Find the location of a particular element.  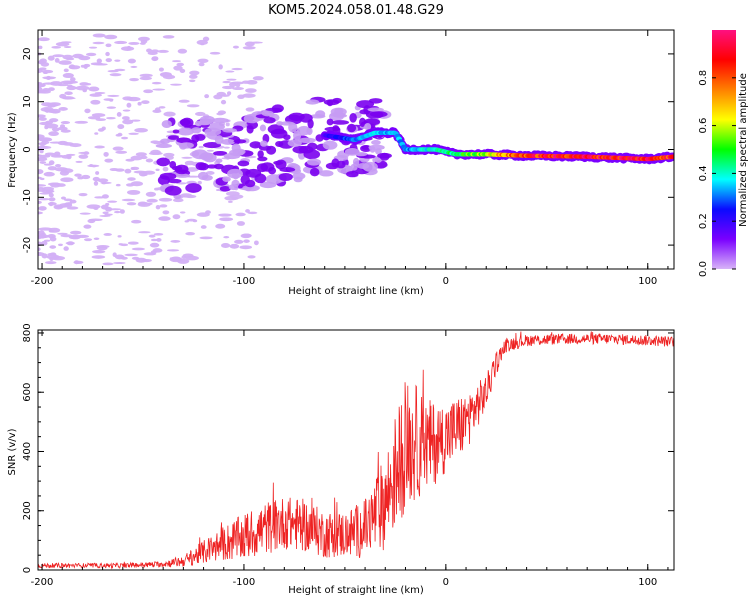

spectrogram-ridge-core is located at coordinates (672, 156).